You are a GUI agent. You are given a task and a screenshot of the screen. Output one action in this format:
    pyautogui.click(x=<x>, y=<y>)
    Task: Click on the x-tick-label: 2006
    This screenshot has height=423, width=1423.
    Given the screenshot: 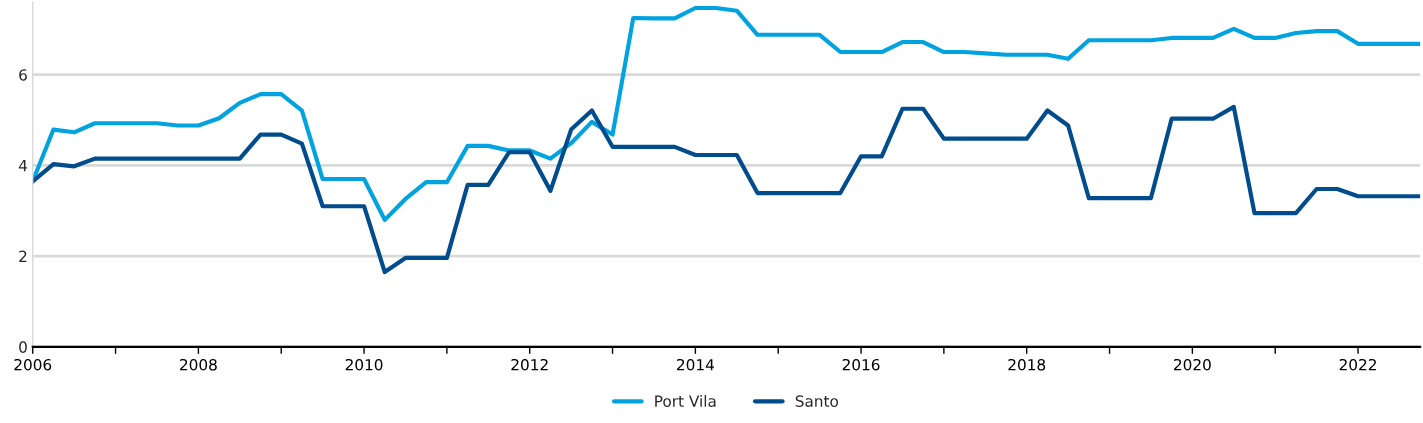 What is the action you would take?
    pyautogui.click(x=33, y=364)
    